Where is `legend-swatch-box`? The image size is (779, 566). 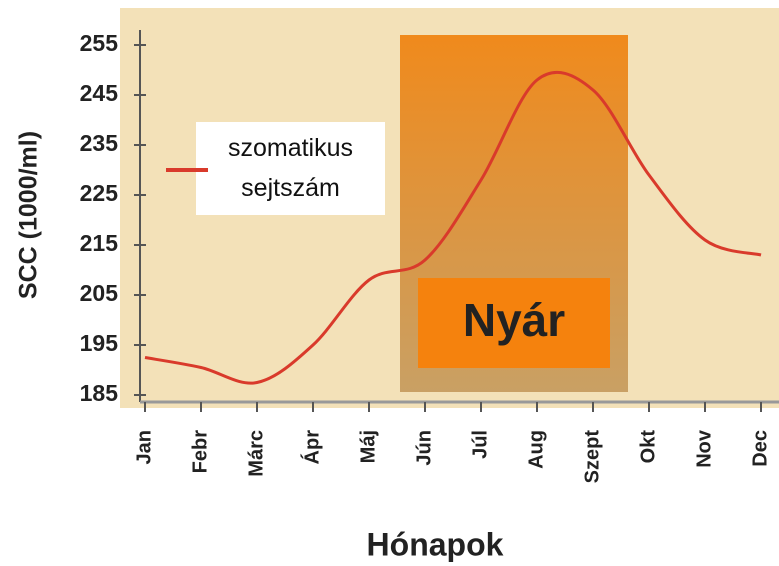 legend-swatch-box is located at coordinates (187, 170).